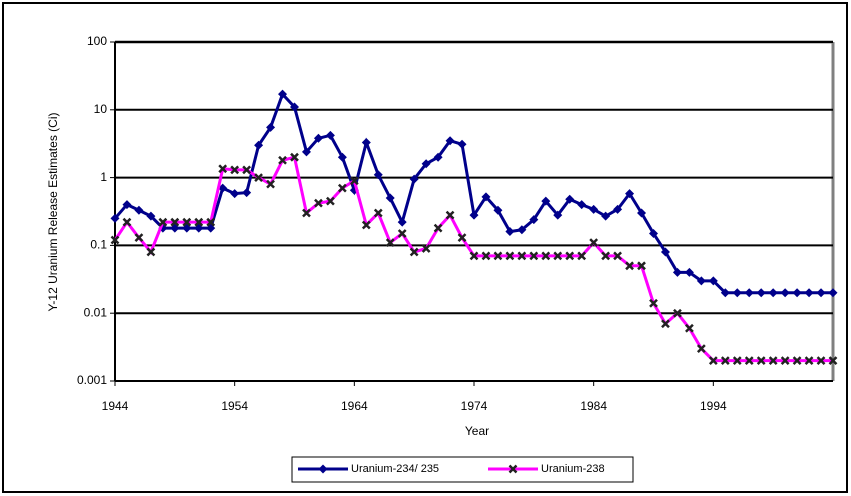 The image size is (851, 496). What do you see at coordinates (395, 469) in the screenshot?
I see `legend-label: Uranium-234/ 235` at bounding box center [395, 469].